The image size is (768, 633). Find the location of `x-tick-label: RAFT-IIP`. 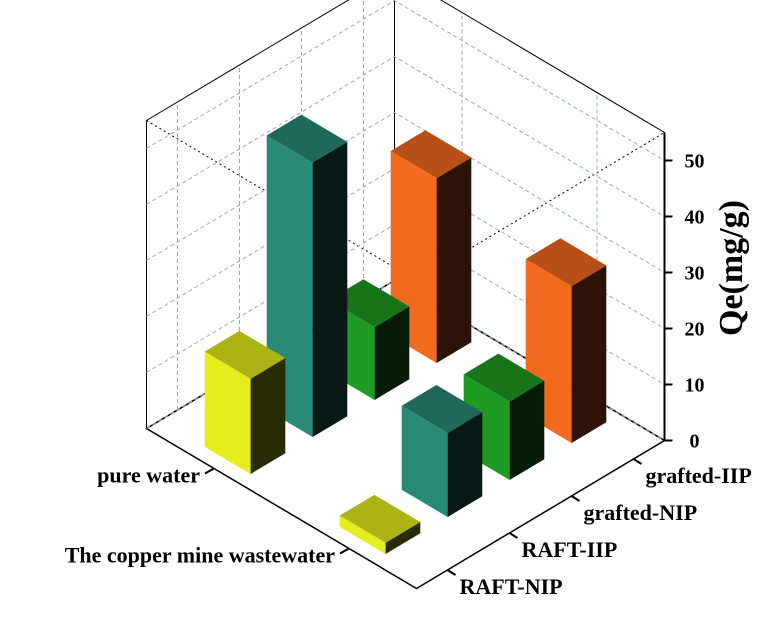

x-tick-label: RAFT-IIP is located at coordinates (570, 549).